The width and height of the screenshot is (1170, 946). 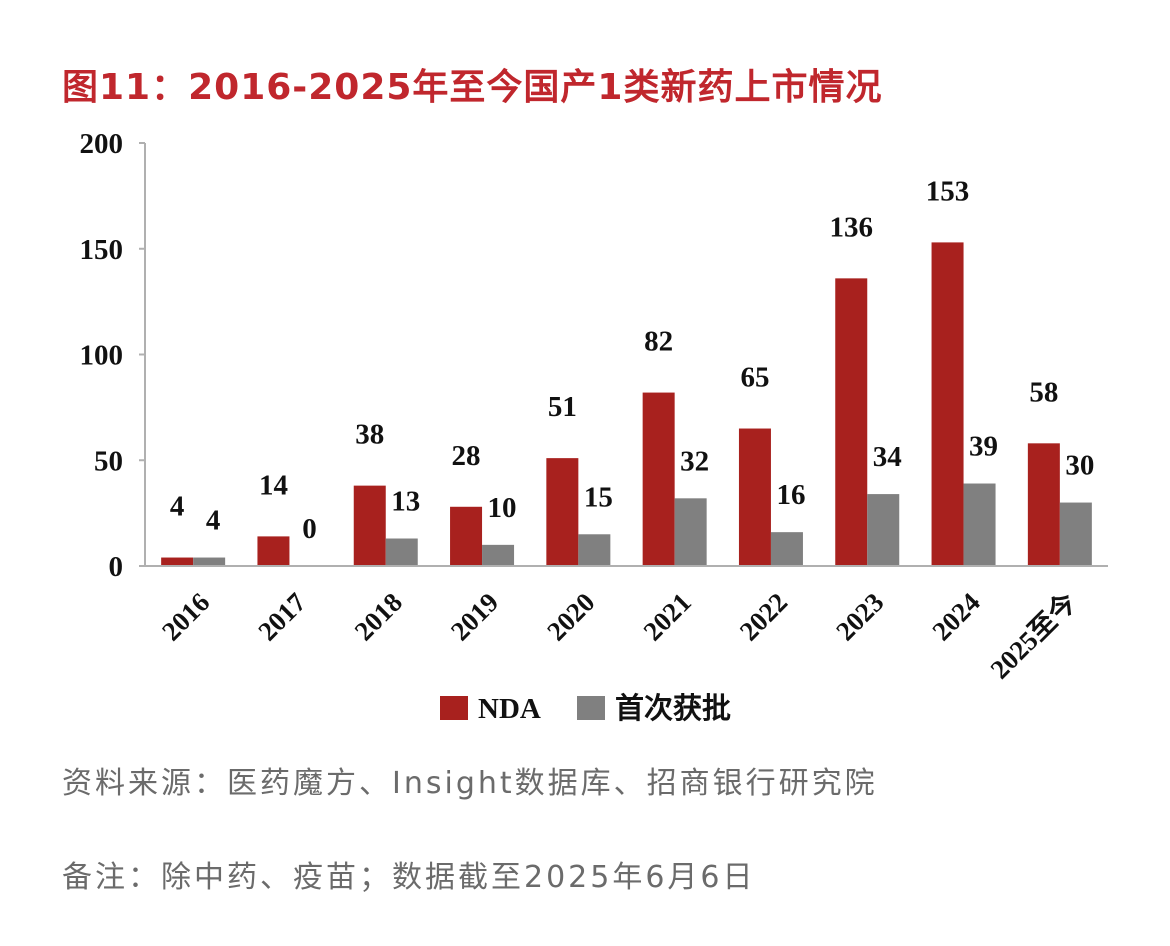 I want to click on x-tick-label: 2021, so click(x=666, y=616).